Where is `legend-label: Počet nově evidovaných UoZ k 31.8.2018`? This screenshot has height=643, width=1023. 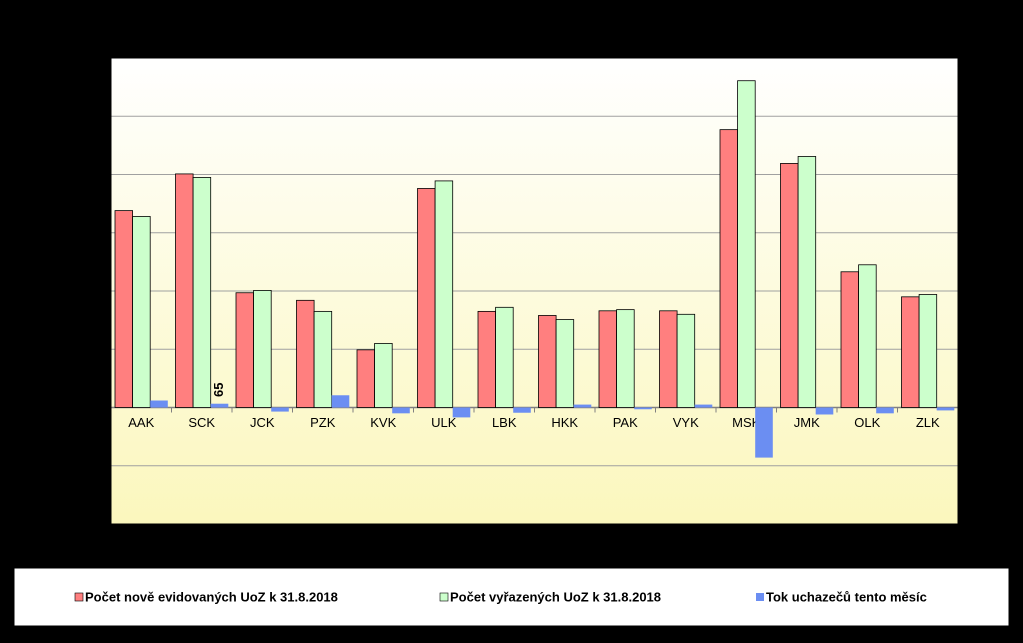
legend-label: Počet nově evidovaných UoZ k 31.8.2018 is located at coordinates (211, 596).